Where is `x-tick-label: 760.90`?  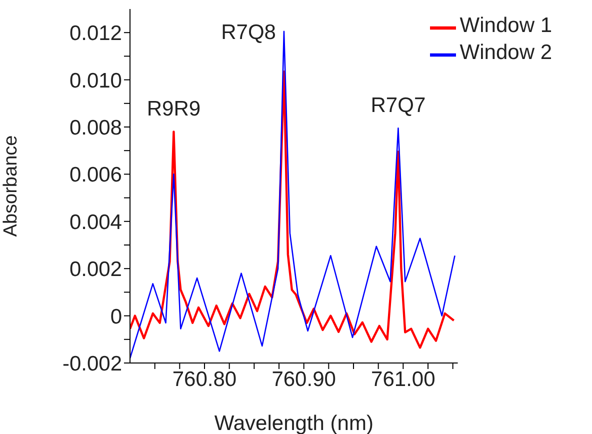
x-tick-label: 760.90 is located at coordinates (304, 379).